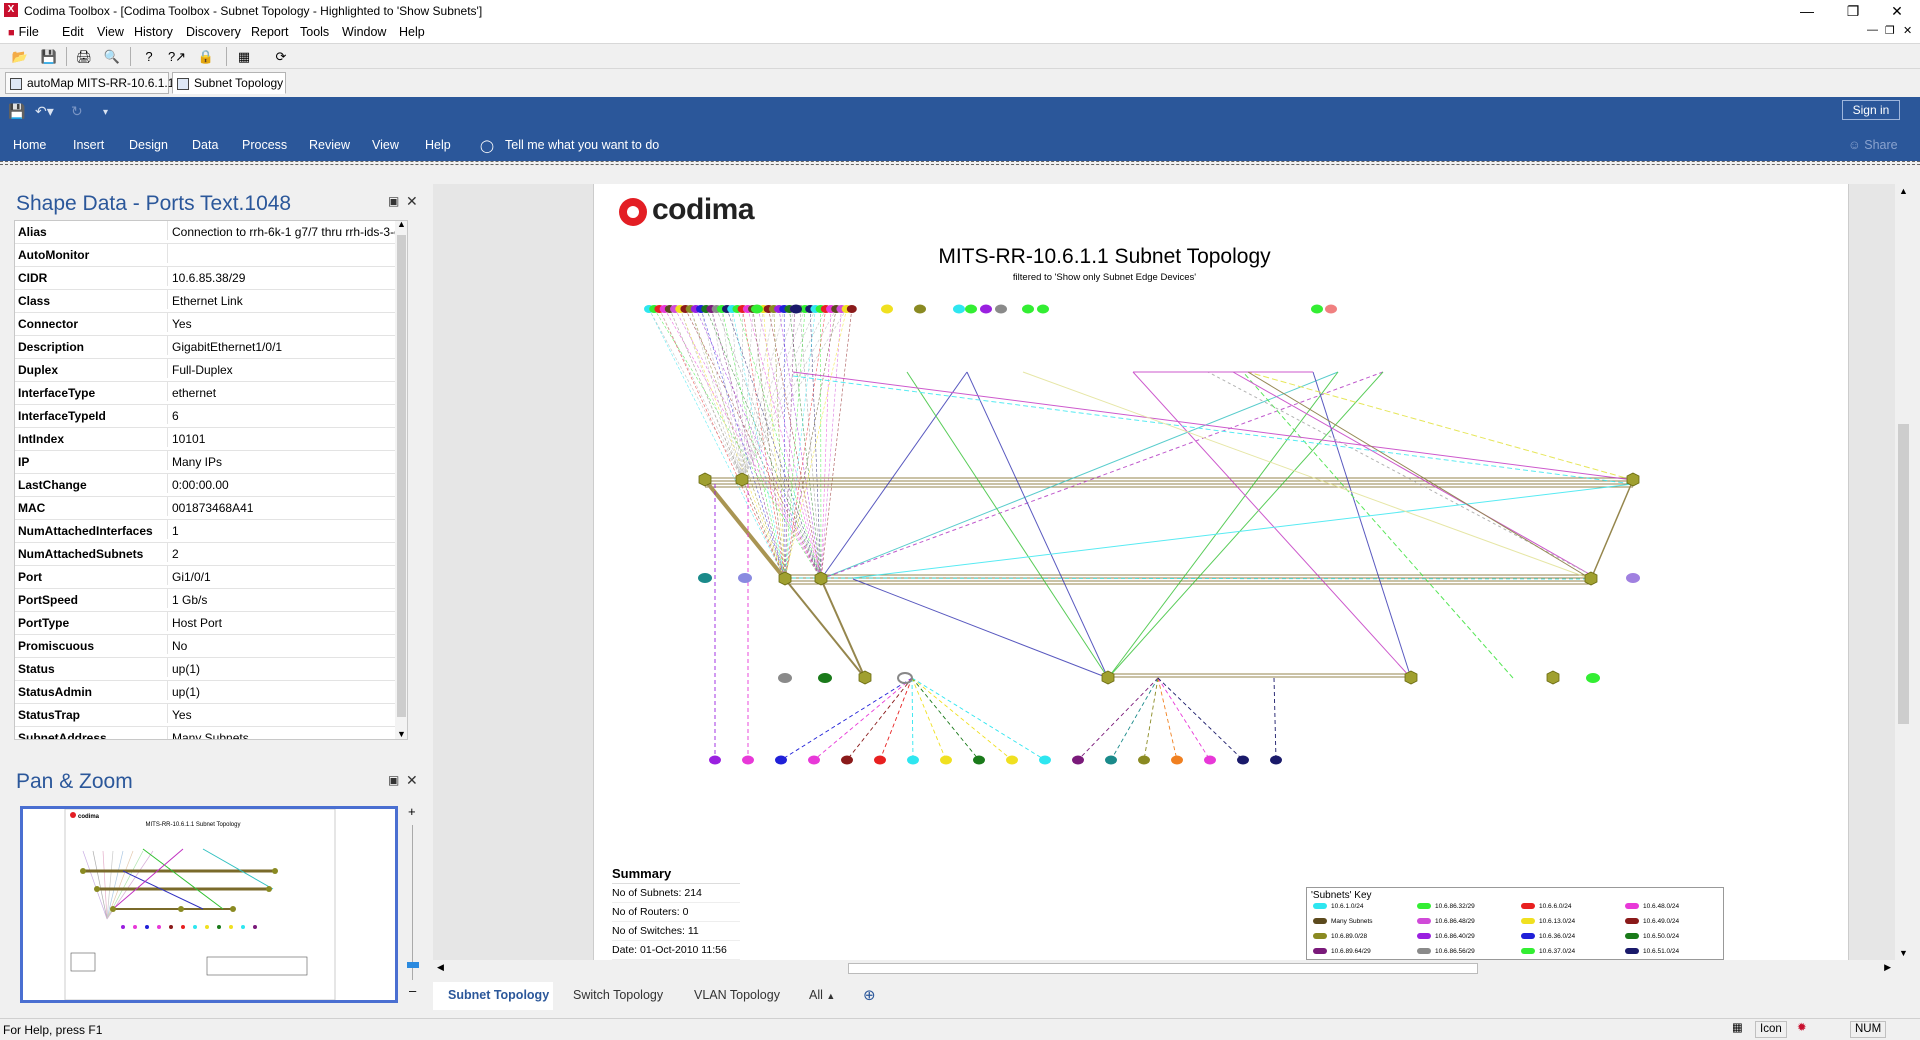  I want to click on property-row: InterfaceType ethernet, so click(209, 393).